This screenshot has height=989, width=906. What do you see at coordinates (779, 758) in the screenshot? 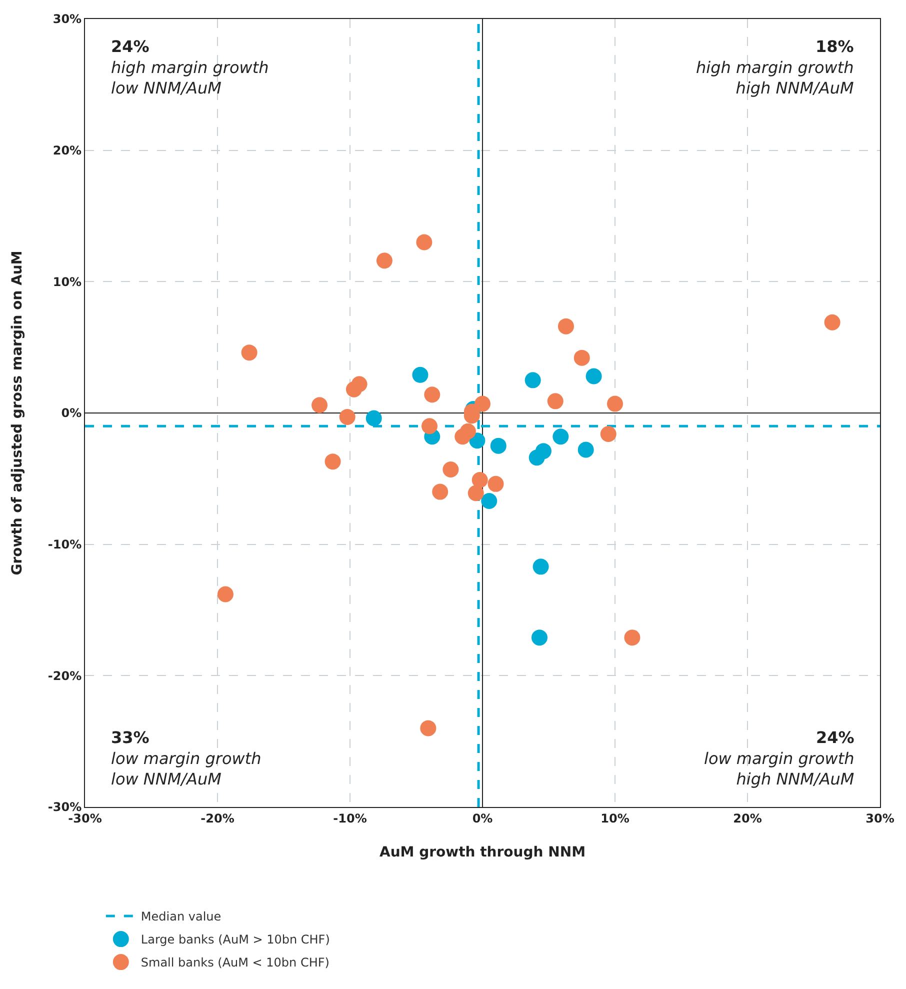
I see `annotation: 24% low margin growth high NNM/AuM` at bounding box center [779, 758].